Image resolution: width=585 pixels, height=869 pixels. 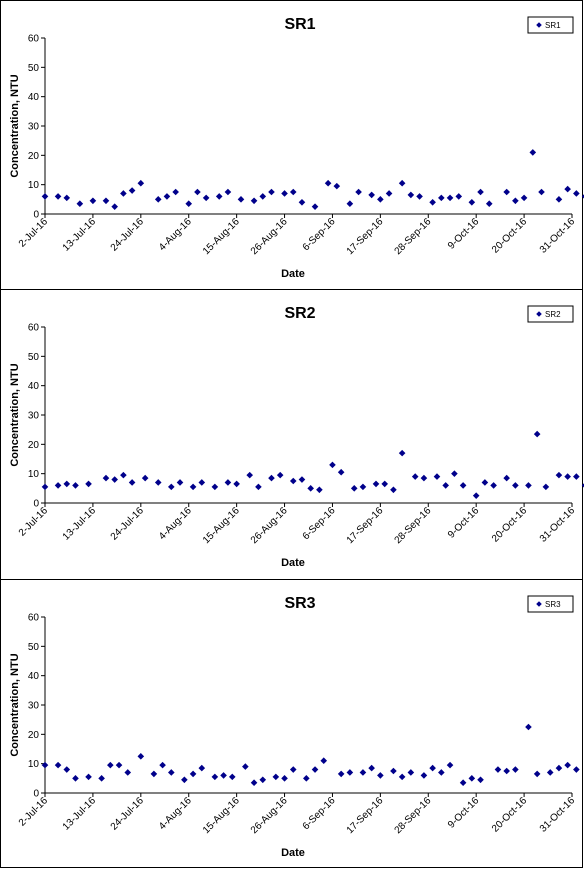 I want to click on legend-label: SR2, so click(x=553, y=314).